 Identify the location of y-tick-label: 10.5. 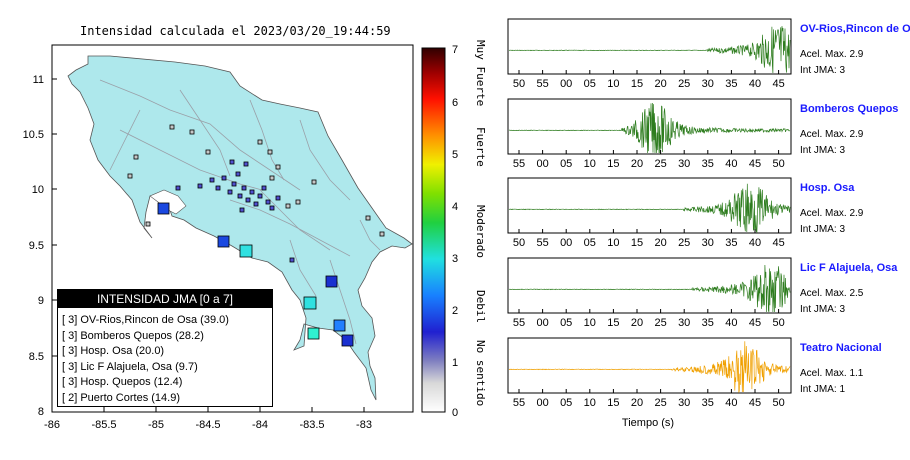
(33, 135).